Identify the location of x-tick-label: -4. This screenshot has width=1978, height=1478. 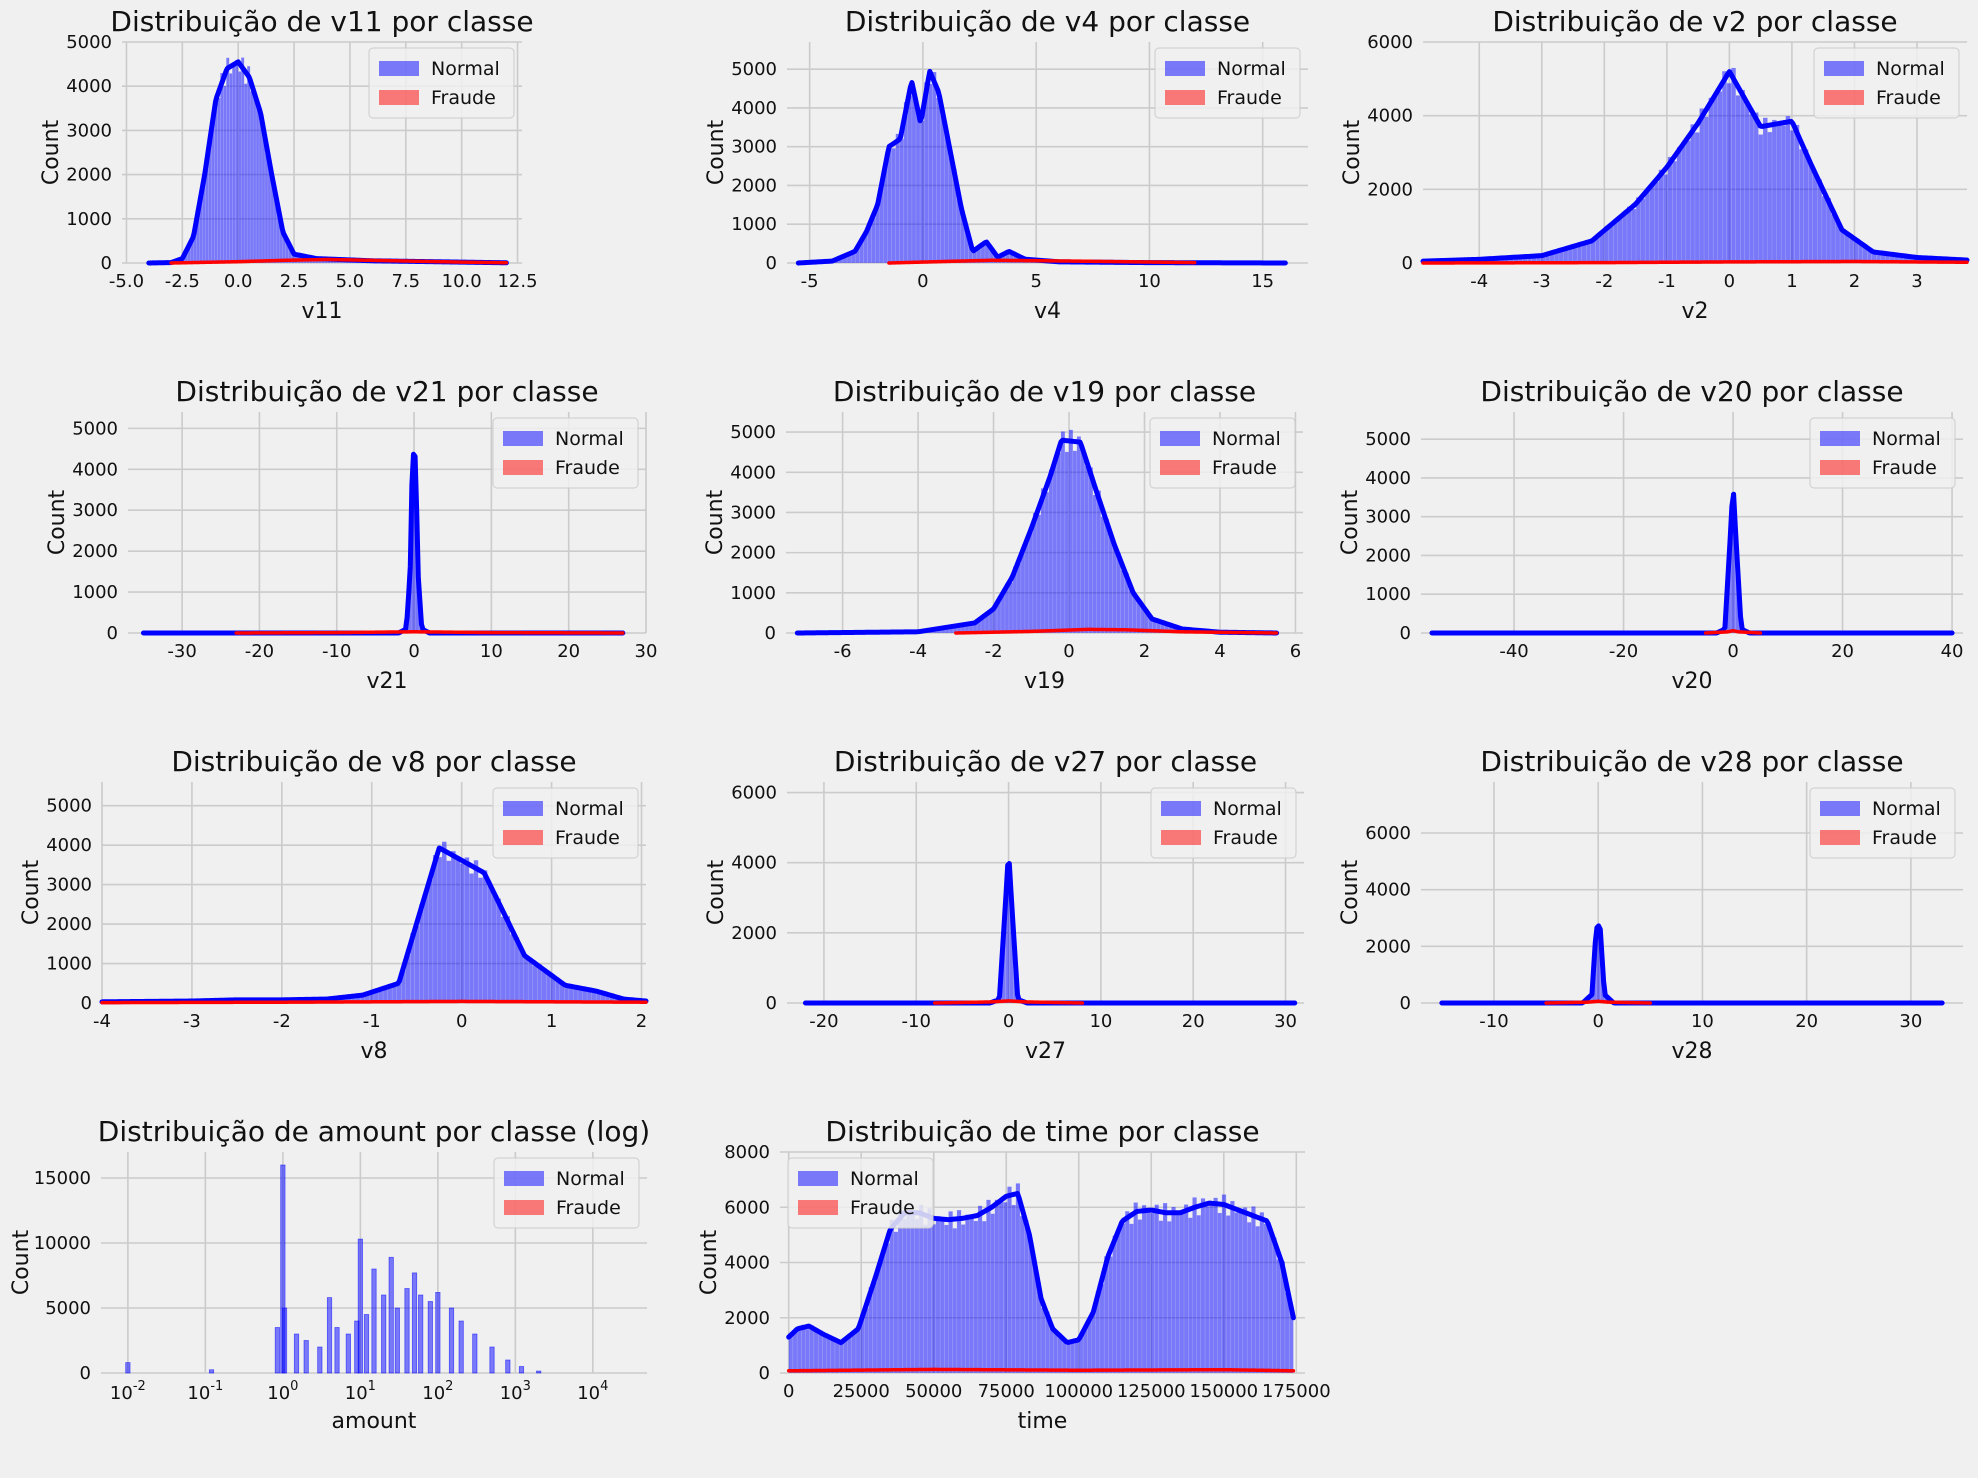
(918, 651).